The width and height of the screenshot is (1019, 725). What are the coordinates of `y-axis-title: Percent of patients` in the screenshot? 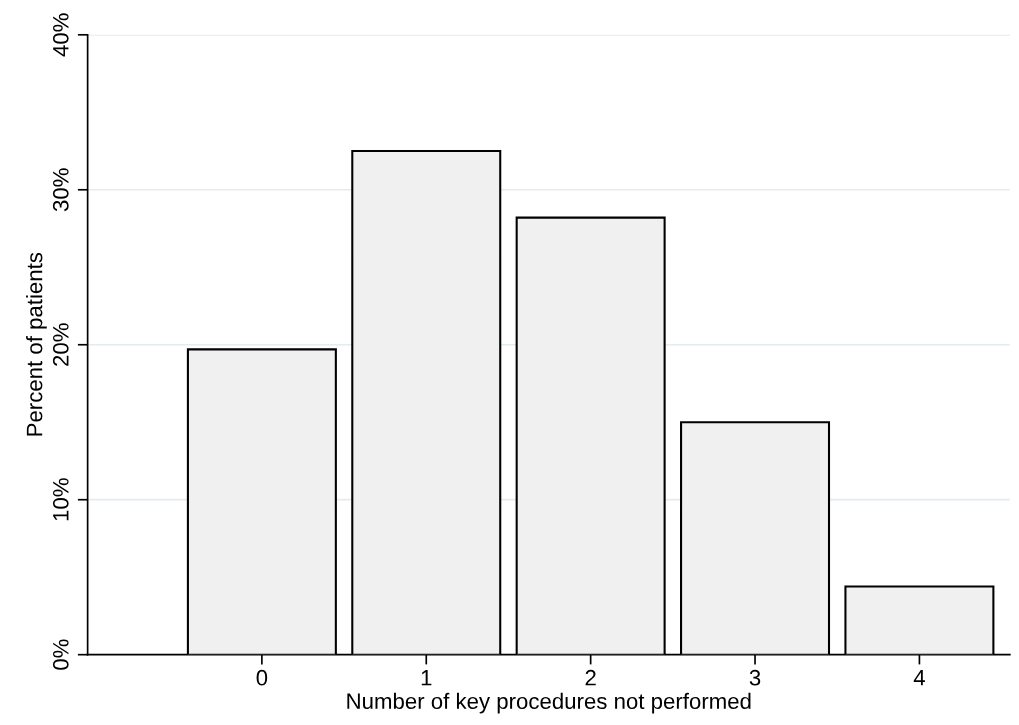 It's located at (36, 344).